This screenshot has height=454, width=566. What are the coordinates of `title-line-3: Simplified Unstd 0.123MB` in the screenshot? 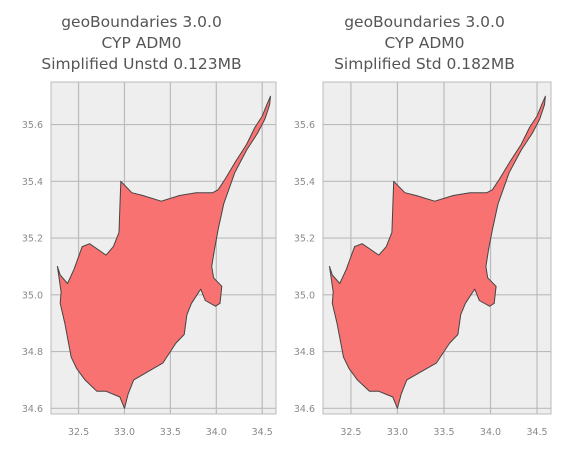 It's located at (141, 64).